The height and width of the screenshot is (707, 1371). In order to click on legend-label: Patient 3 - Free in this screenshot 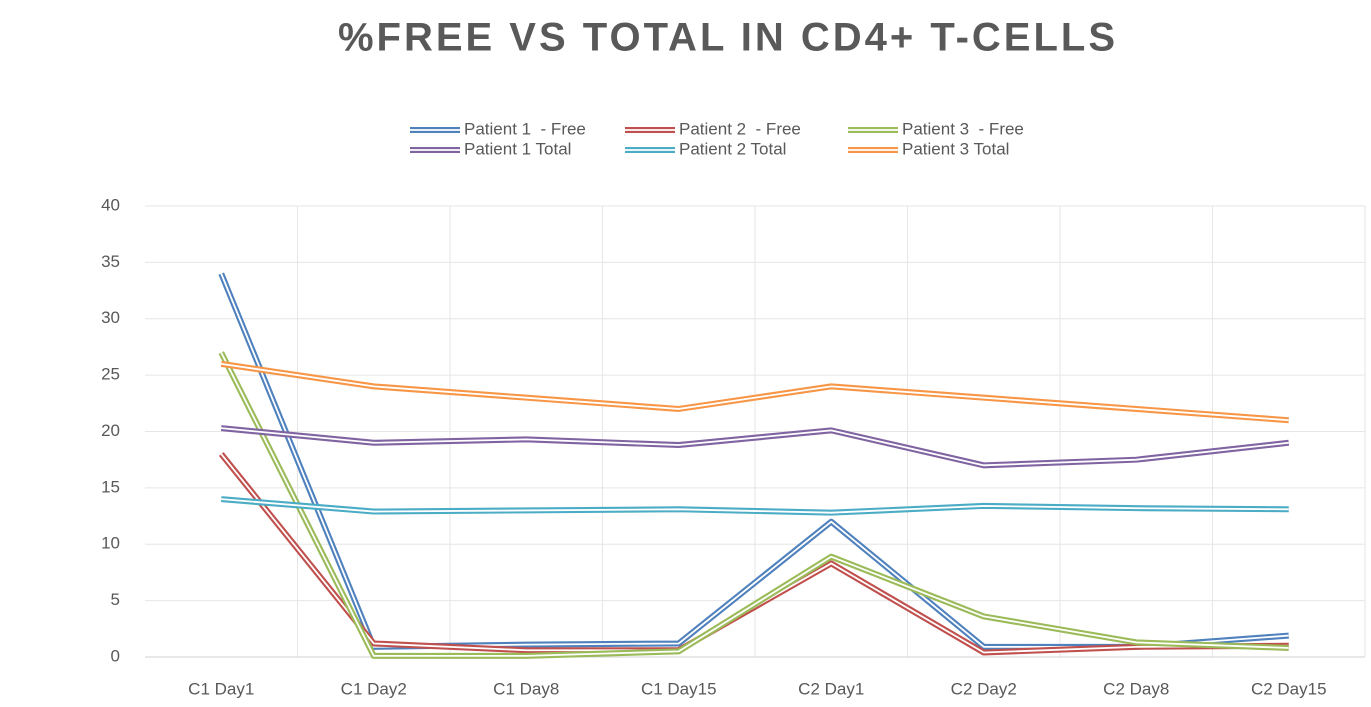, I will do `click(963, 128)`.